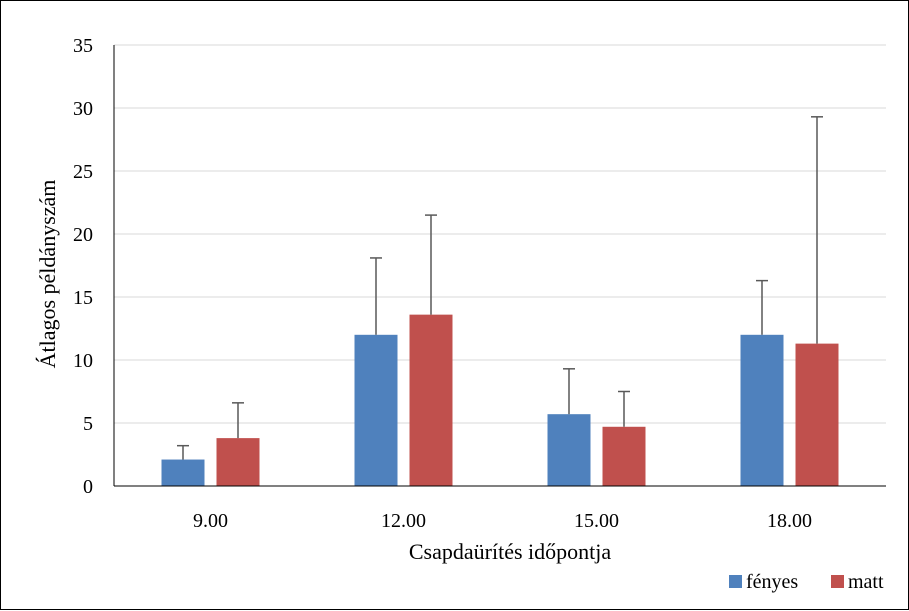 Image resolution: width=909 pixels, height=611 pixels. Describe the element at coordinates (735, 581) in the screenshot. I see `legend-swatch-fenyes` at that location.